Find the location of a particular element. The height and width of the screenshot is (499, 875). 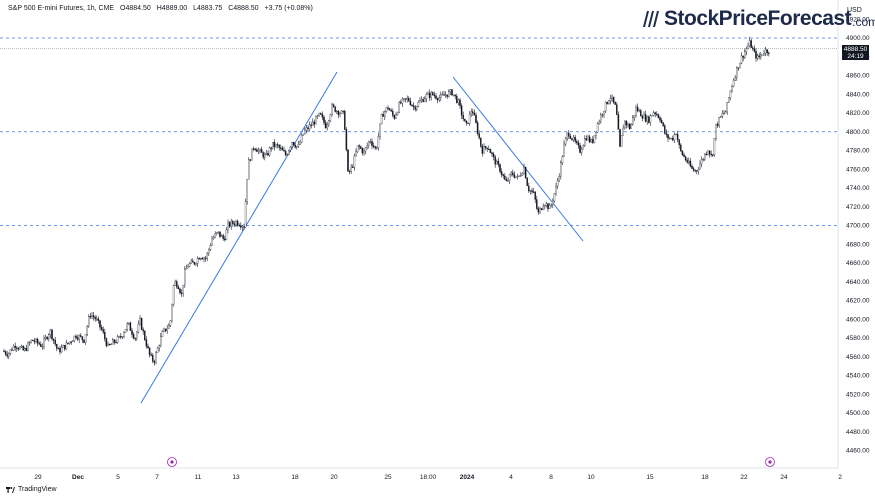

event-markers is located at coordinates (471, 462).